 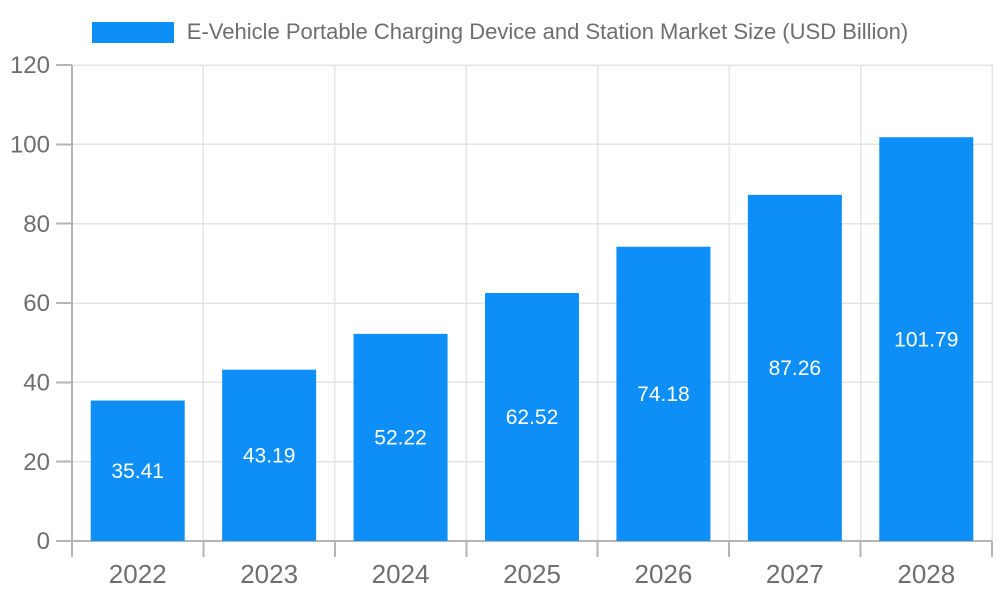 I want to click on bar-value-label: 35.41, so click(x=137, y=471).